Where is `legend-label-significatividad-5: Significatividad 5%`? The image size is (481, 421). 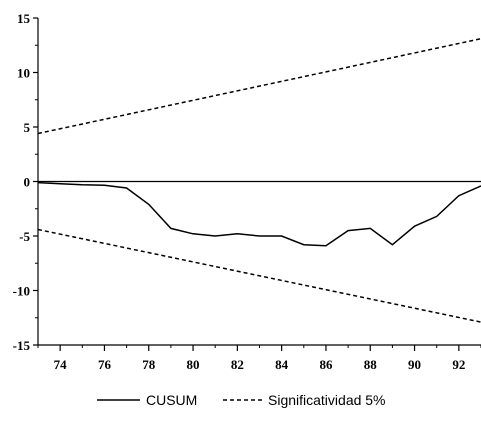
legend-label-significatividad-5: Significatividad 5% is located at coordinates (327, 400).